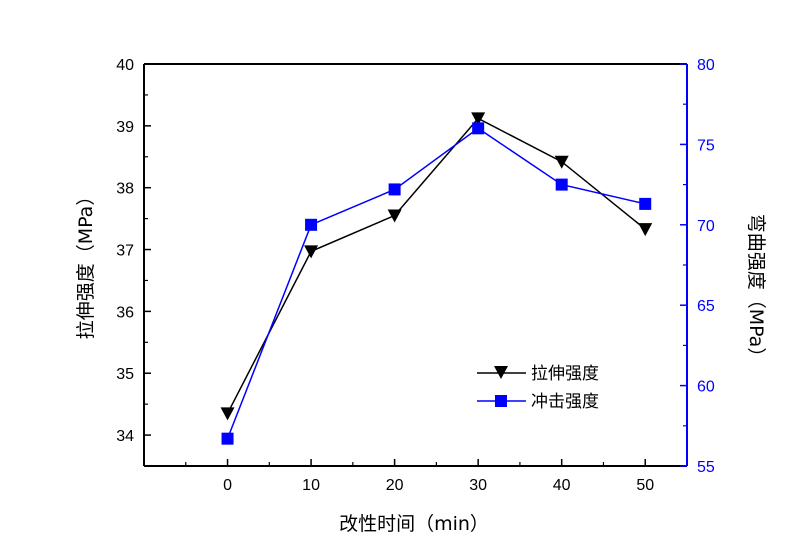 This screenshot has width=800, height=559. What do you see at coordinates (645, 485) in the screenshot?
I see `x-tick-label: 50` at bounding box center [645, 485].